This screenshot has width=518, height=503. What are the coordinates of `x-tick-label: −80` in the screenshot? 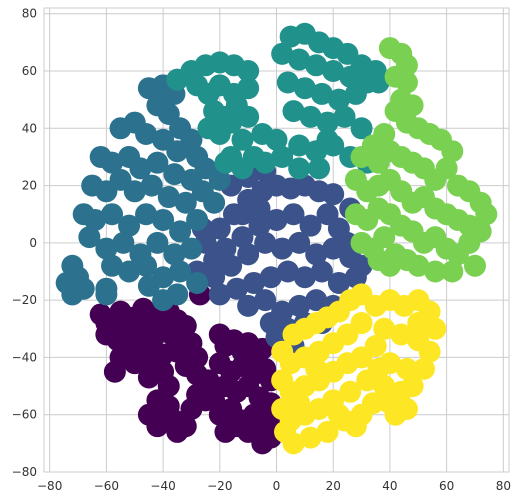 It's located at (49, 486).